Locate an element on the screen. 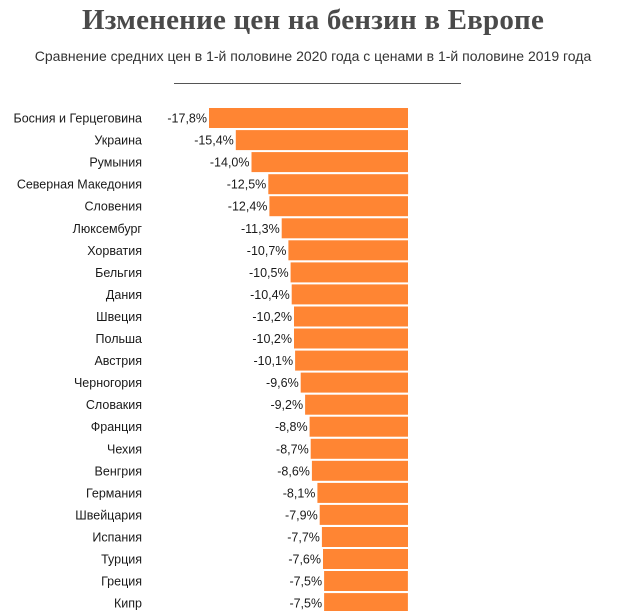 The image size is (626, 611). value-label: -9,6% is located at coordinates (282, 383).